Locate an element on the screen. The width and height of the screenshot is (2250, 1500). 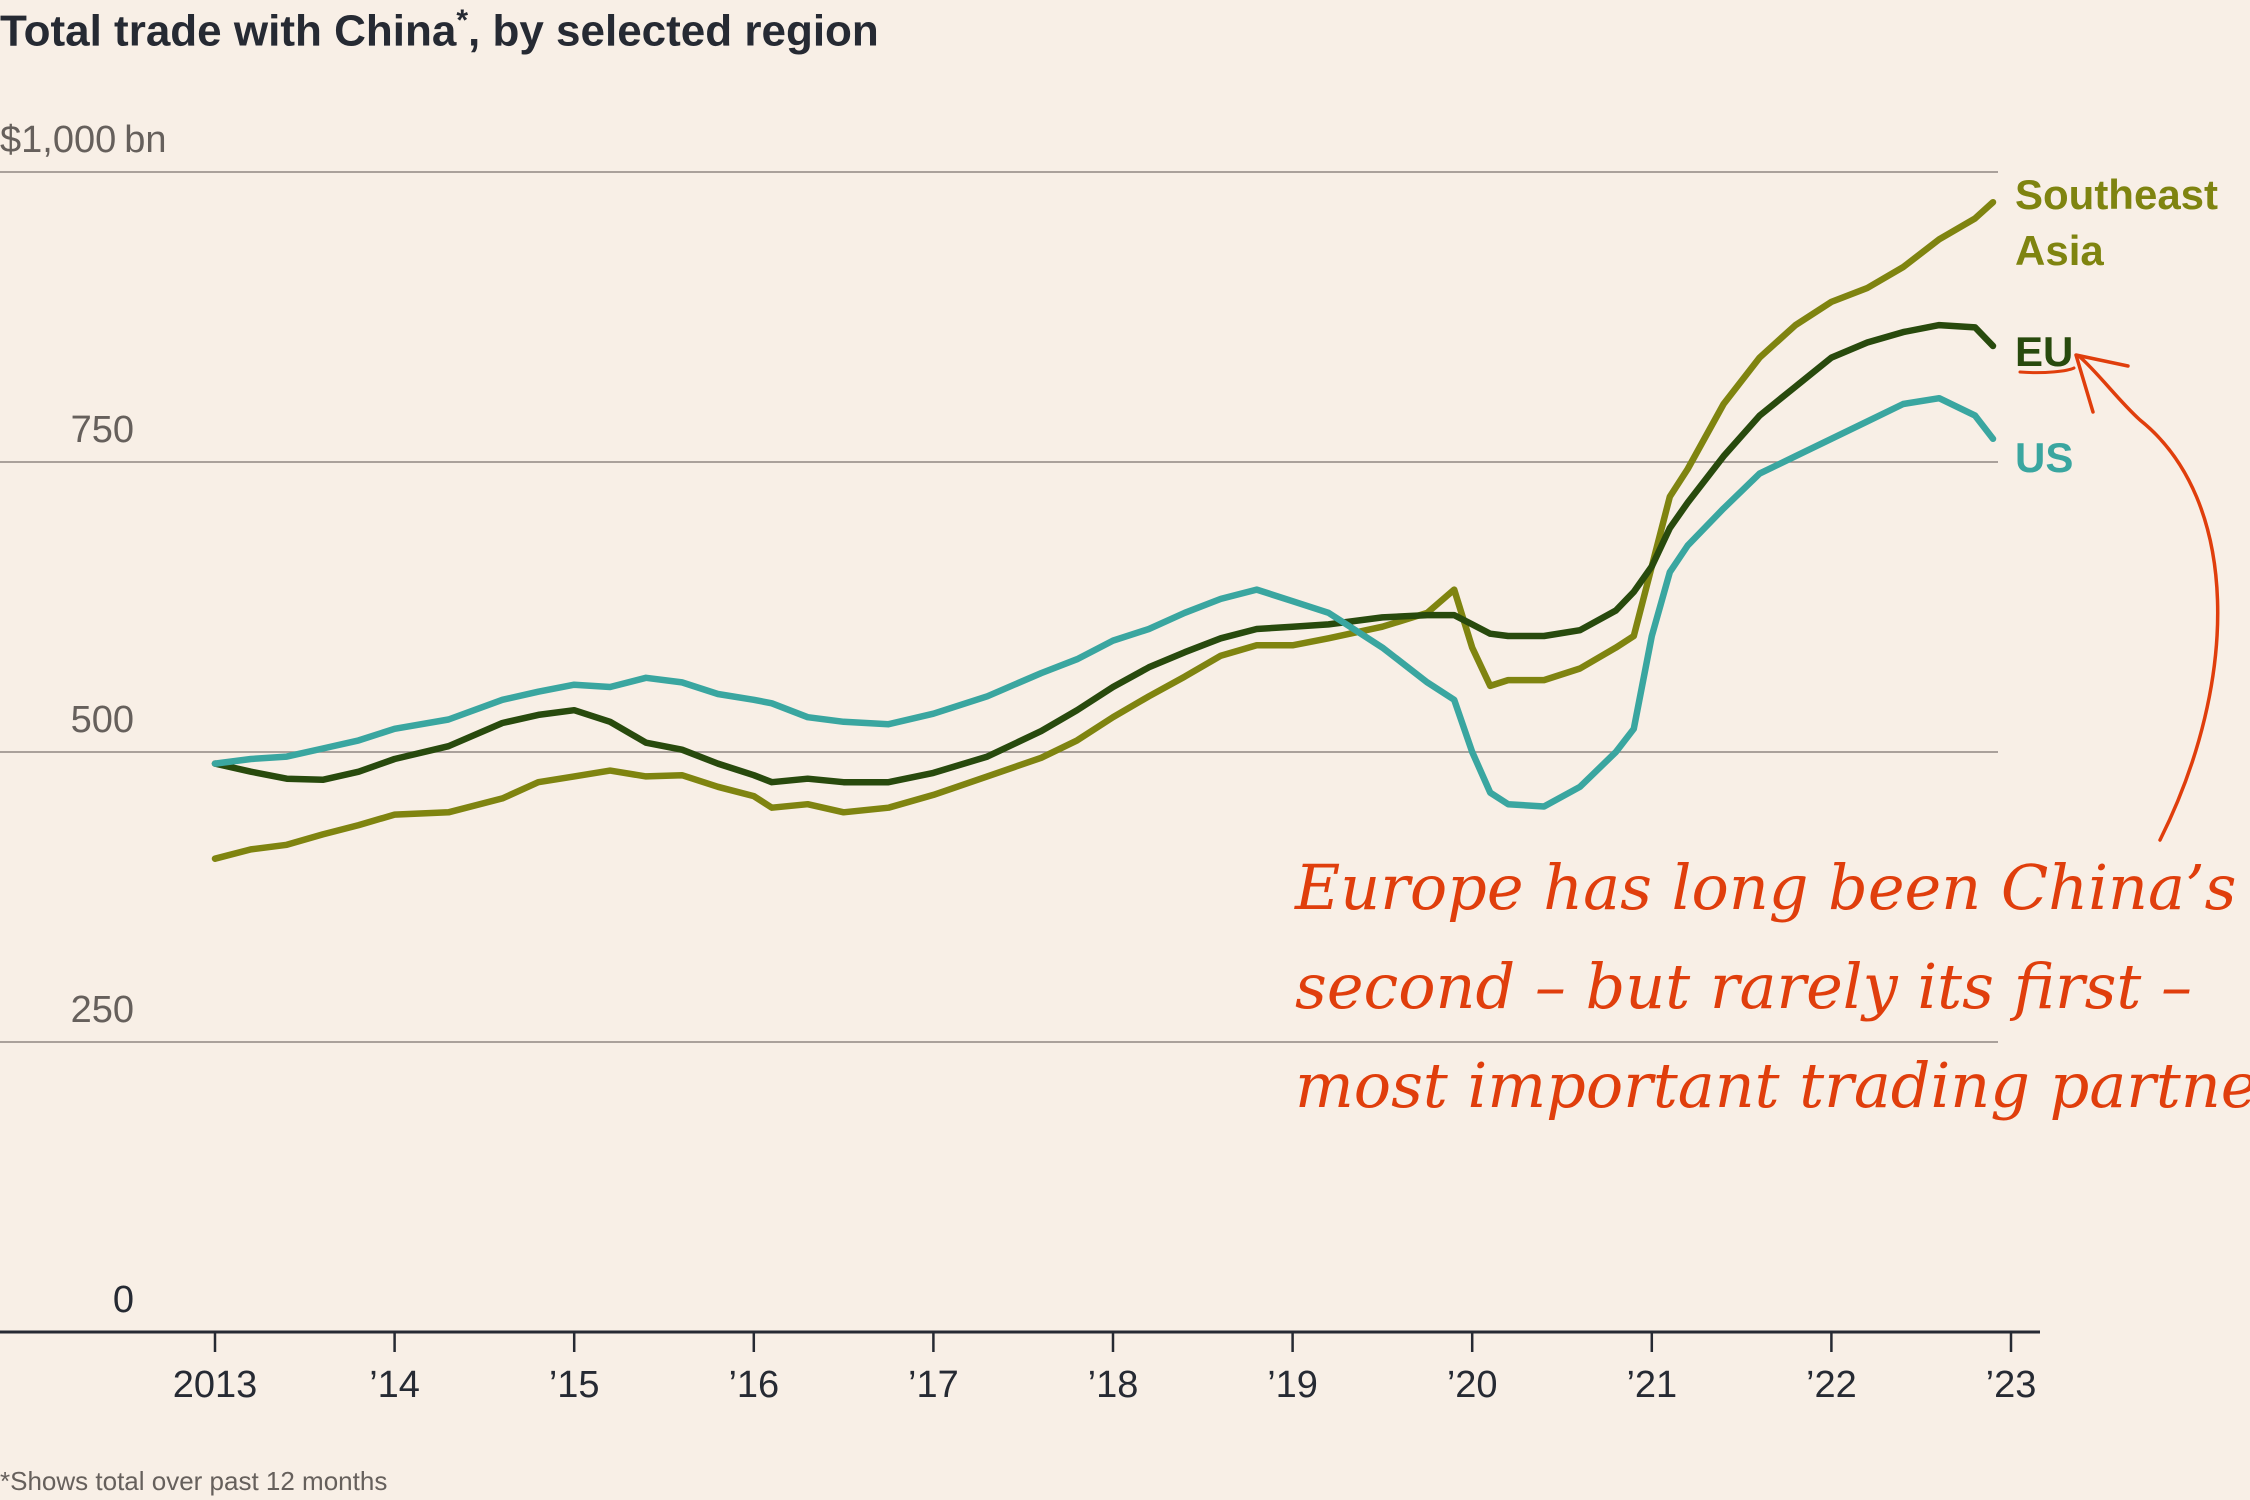
y-tick-label-1000: $1,000 bn is located at coordinates (83, 140).